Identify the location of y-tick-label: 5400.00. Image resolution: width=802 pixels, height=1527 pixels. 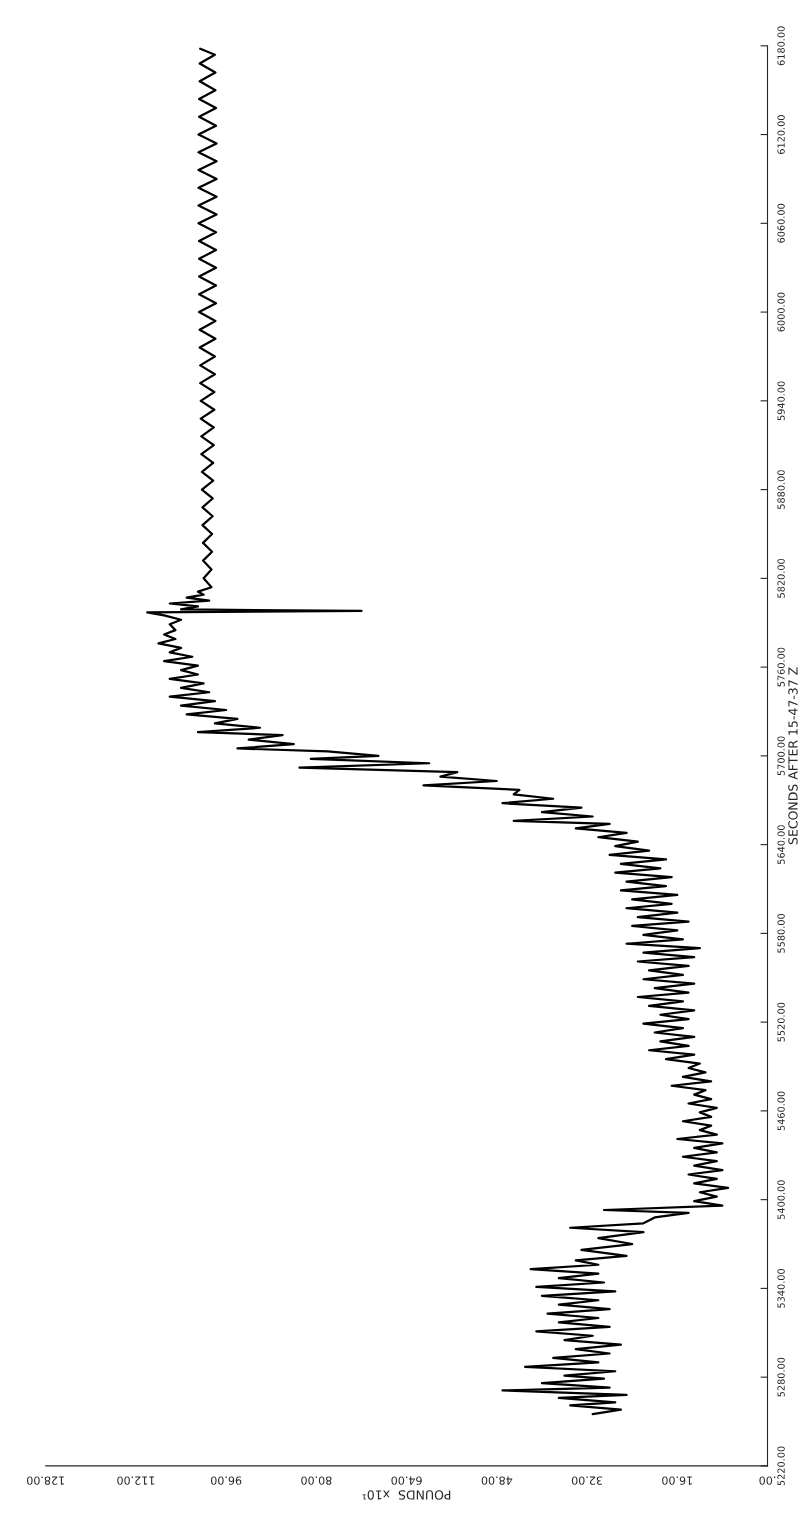
(781, 1199).